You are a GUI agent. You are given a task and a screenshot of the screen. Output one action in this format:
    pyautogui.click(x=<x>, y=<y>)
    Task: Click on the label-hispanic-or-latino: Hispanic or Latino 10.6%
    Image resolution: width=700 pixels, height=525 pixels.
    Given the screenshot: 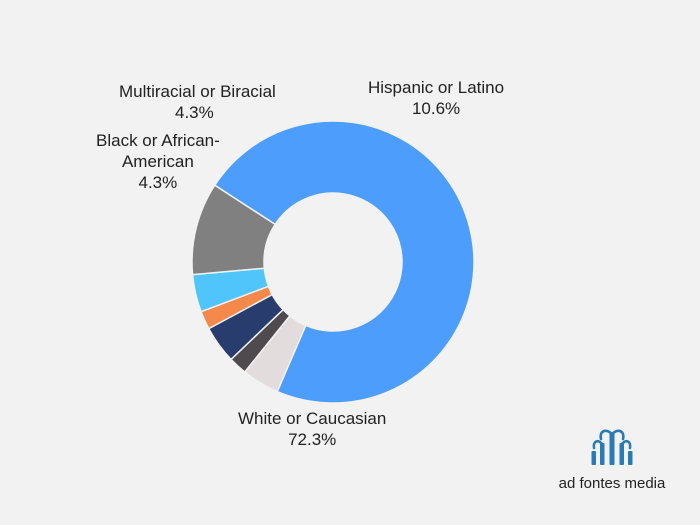 What is the action you would take?
    pyautogui.click(x=436, y=98)
    